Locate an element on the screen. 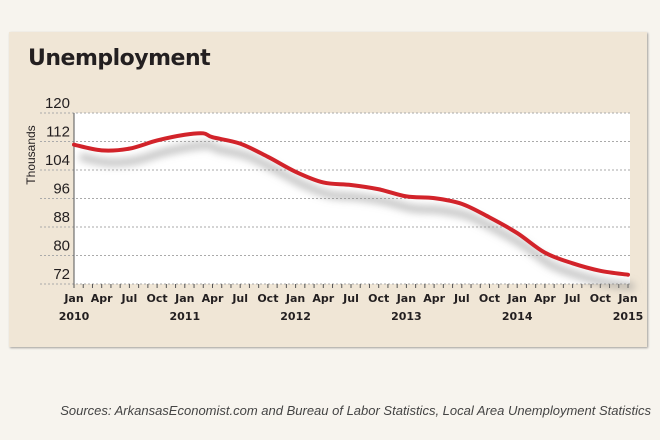  y-tick-label: 72 is located at coordinates (61, 274).